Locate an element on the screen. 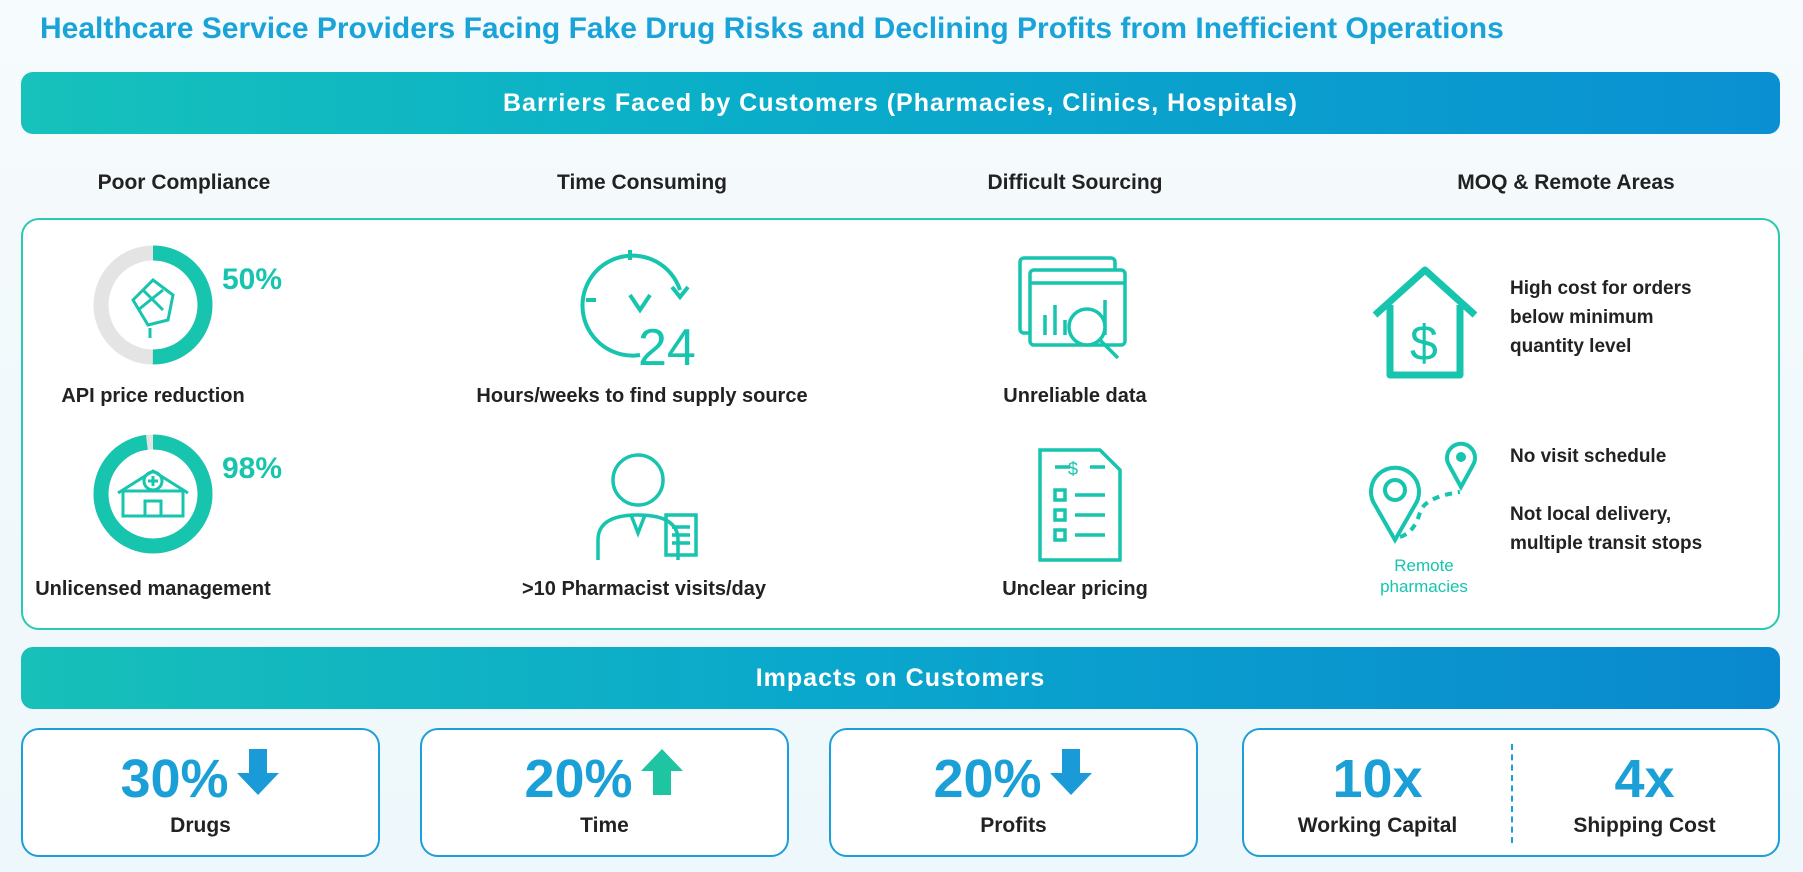 The width and height of the screenshot is (1803, 872). impact-label: Working Capital is located at coordinates (1377, 825).